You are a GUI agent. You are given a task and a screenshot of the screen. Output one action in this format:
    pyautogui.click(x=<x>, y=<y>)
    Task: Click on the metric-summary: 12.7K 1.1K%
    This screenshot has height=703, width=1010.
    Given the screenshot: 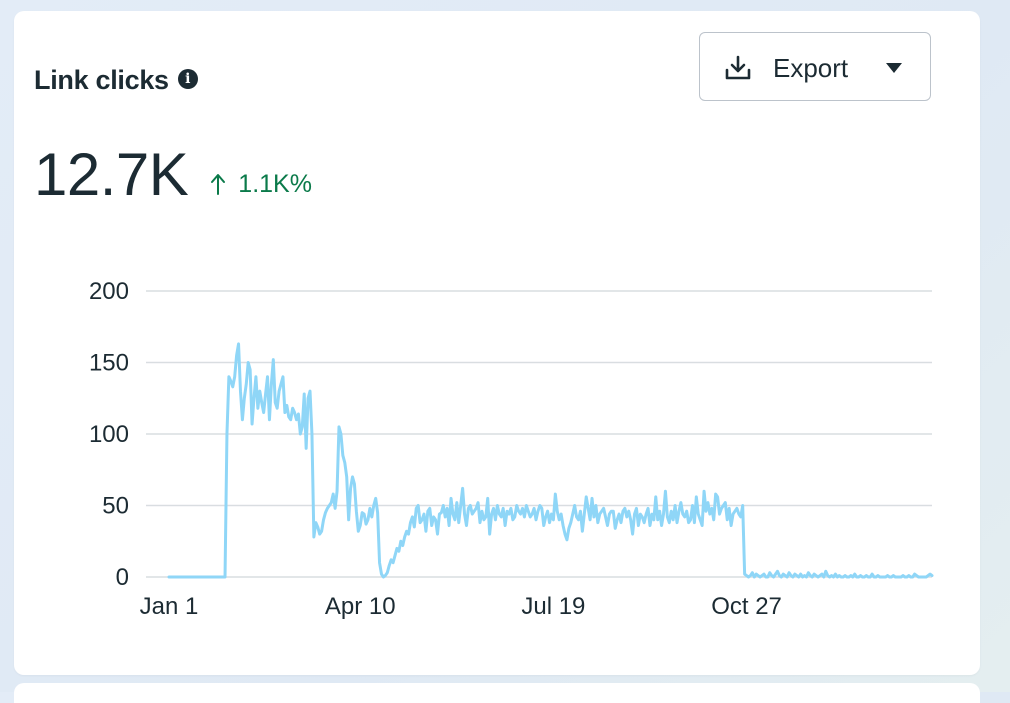 What is the action you would take?
    pyautogui.click(x=173, y=174)
    